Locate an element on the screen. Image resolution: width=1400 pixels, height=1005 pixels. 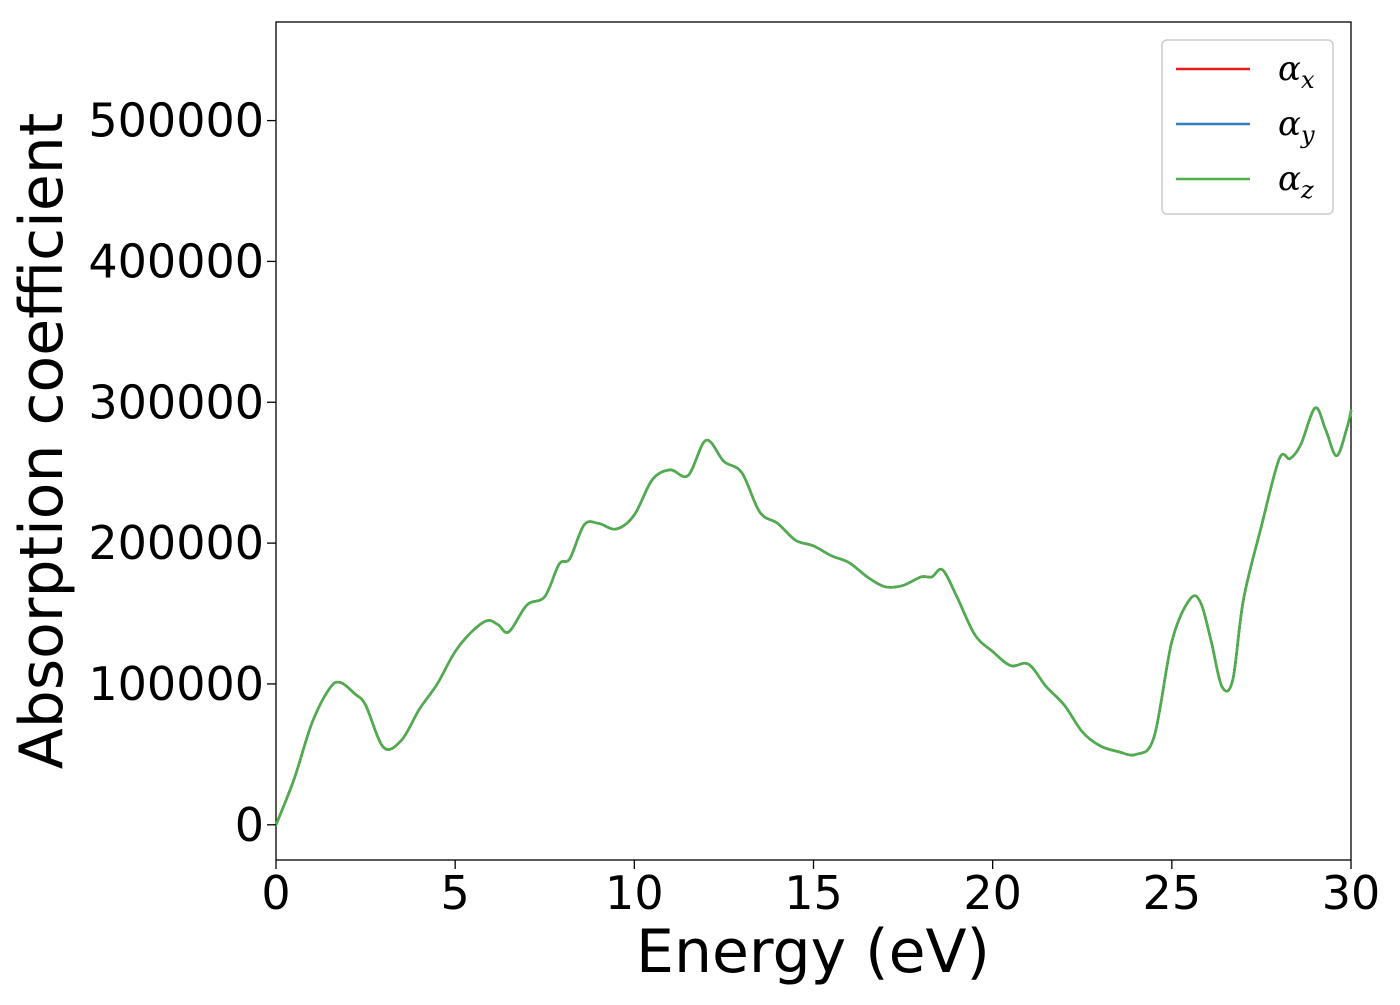
x-ticks: 0 5 10 15 20 25 30 is located at coordinates (820, 890).